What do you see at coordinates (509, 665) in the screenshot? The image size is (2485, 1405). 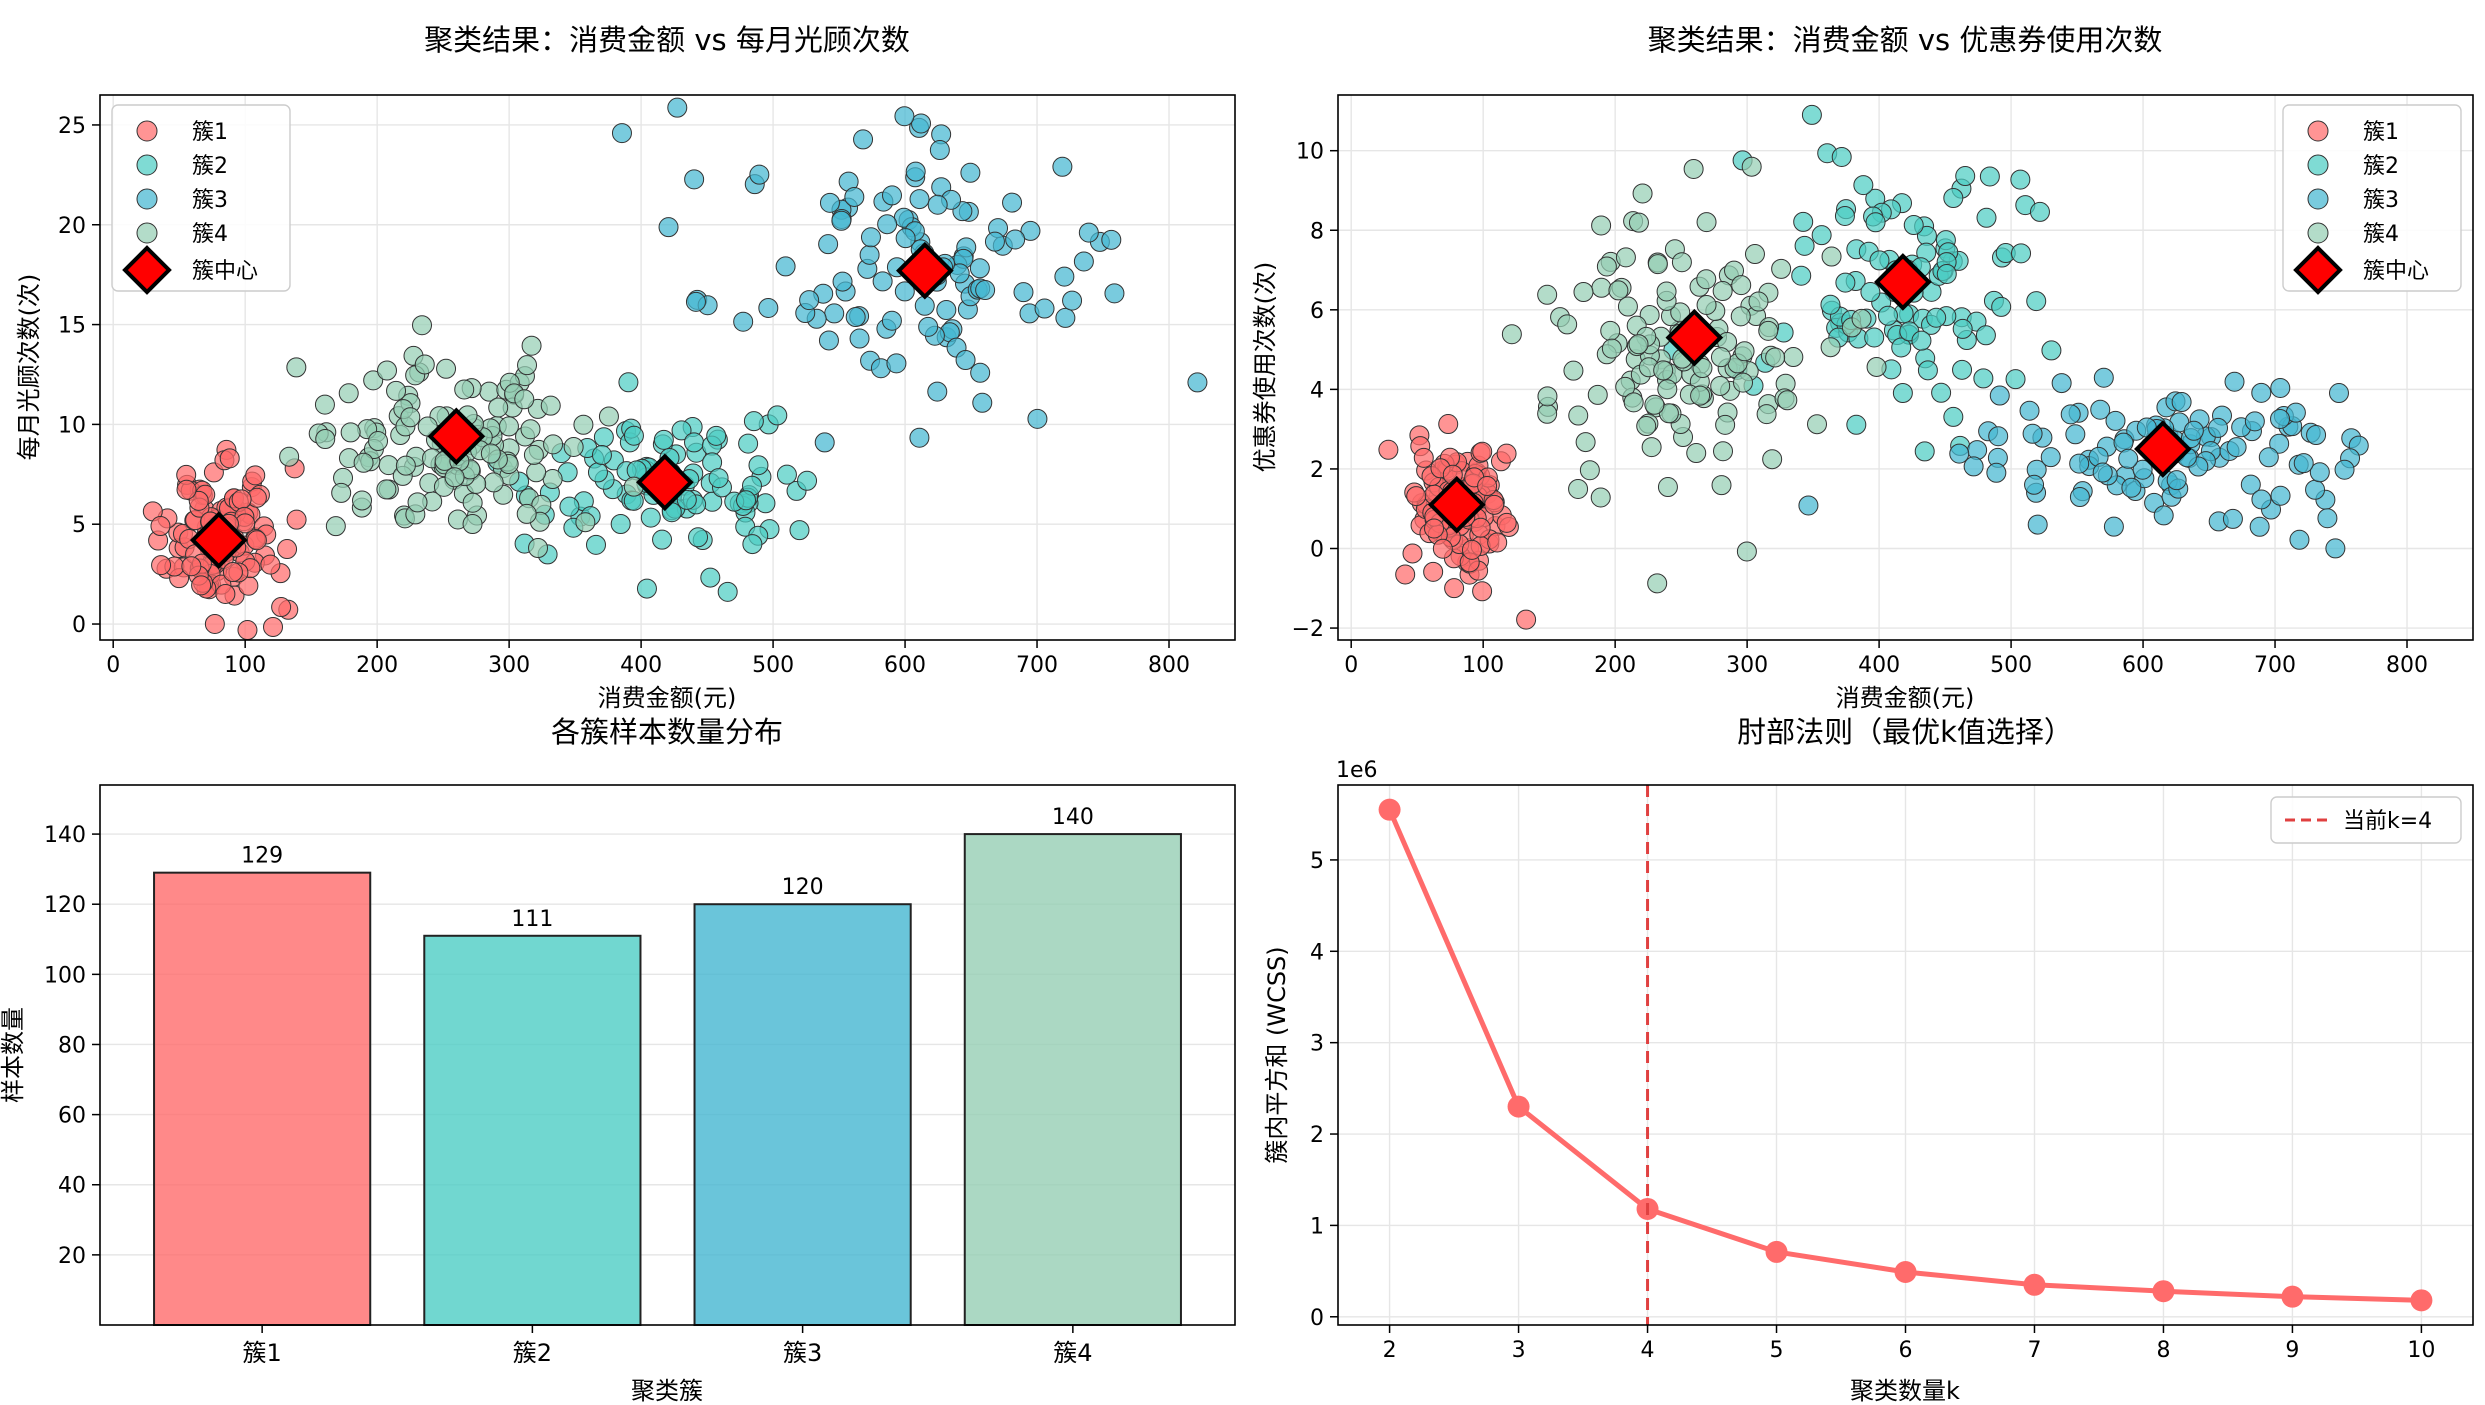 I see `x-tick-label: 300` at bounding box center [509, 665].